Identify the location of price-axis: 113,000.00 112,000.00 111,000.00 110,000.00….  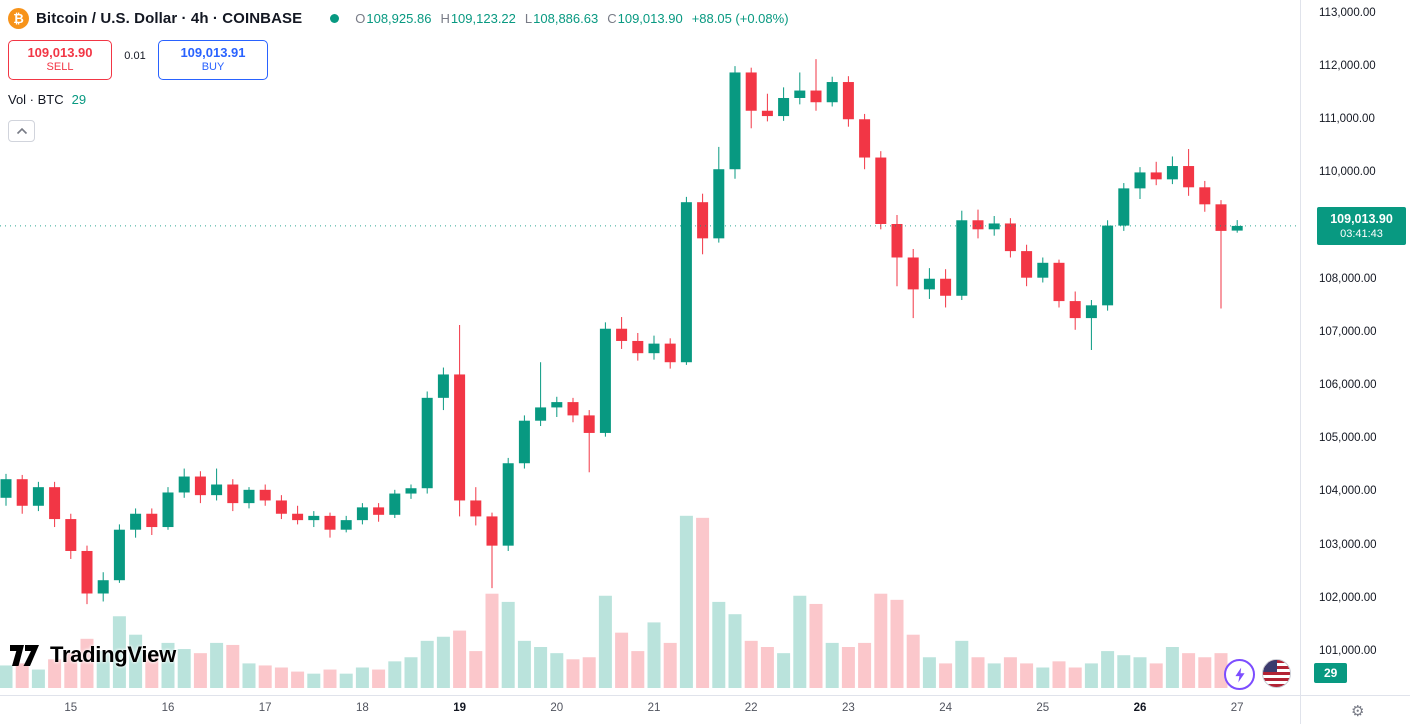
(1355, 347).